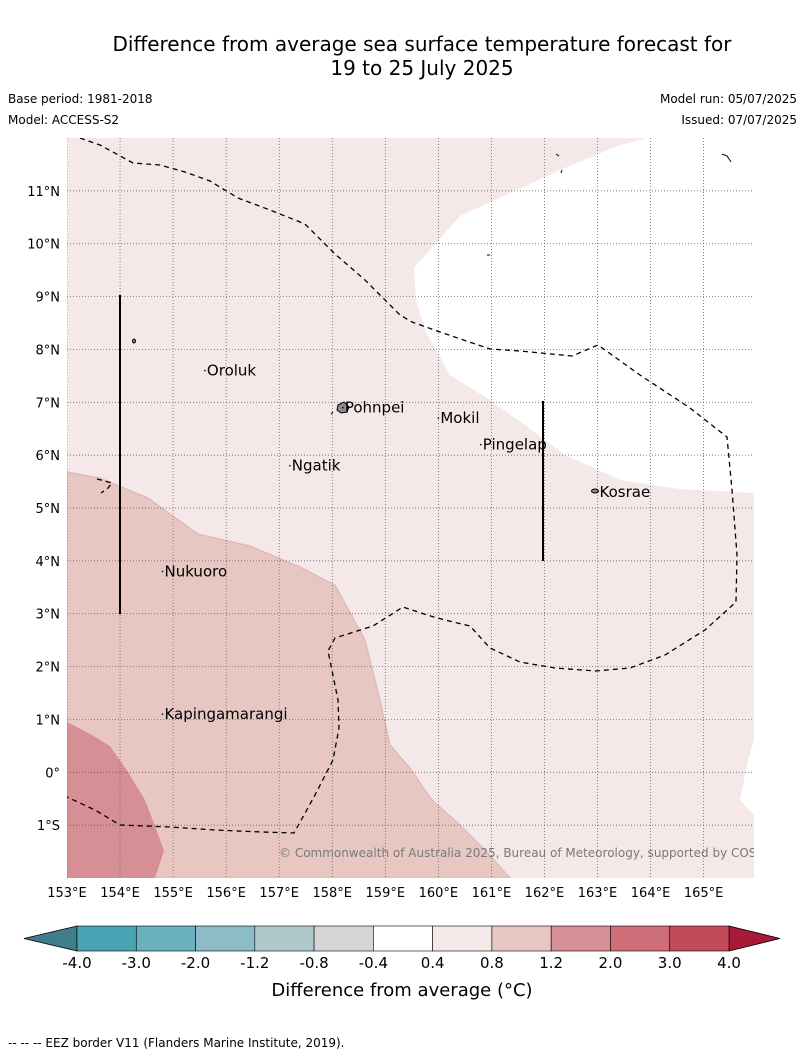  What do you see at coordinates (67, 893) in the screenshot?
I see `longitude-tick-label: 153°E` at bounding box center [67, 893].